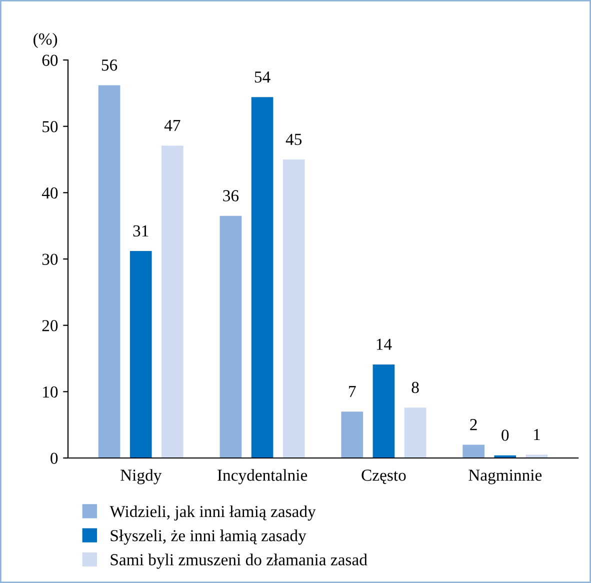 The width and height of the screenshot is (591, 583). What do you see at coordinates (262, 77) in the screenshot?
I see `data-label: 54` at bounding box center [262, 77].